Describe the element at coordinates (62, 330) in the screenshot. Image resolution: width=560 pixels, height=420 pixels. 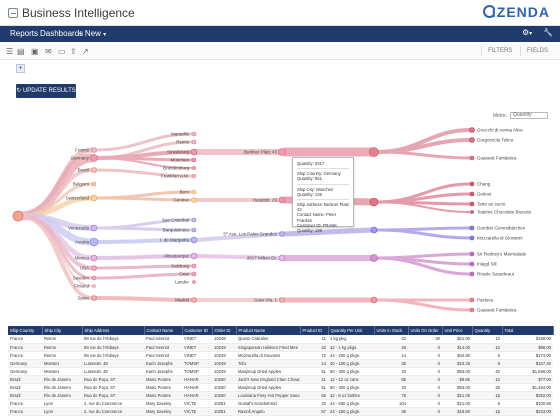
I see `column-header: Ship City` at that location.